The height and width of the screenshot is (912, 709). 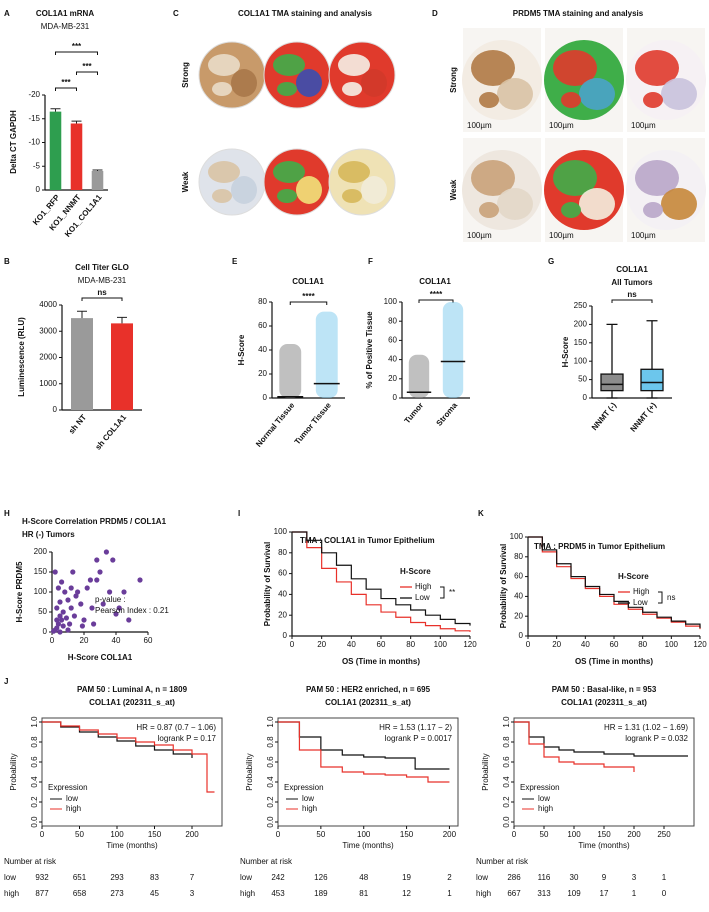 What do you see at coordinates (42, 877) in the screenshot?
I see `risk-table-value: 932` at bounding box center [42, 877].